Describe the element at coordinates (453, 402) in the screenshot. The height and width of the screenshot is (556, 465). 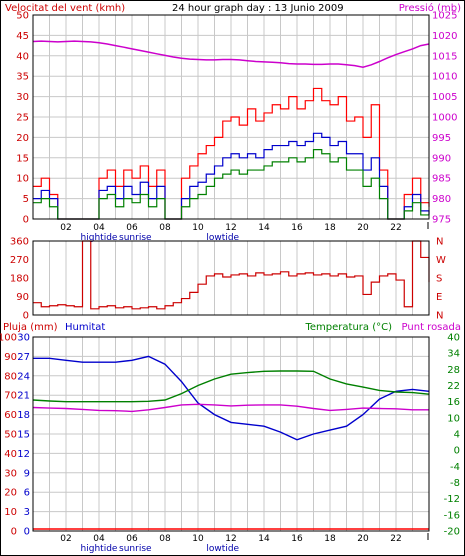
I see `temperature-y-tick-label: 16` at that location.